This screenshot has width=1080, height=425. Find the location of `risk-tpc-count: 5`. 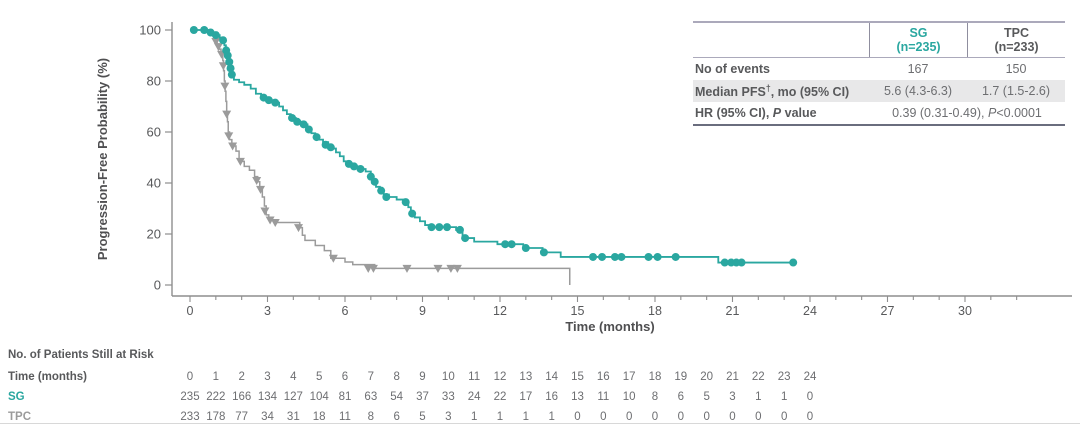

risk-tpc-count: 5 is located at coordinates (422, 417).